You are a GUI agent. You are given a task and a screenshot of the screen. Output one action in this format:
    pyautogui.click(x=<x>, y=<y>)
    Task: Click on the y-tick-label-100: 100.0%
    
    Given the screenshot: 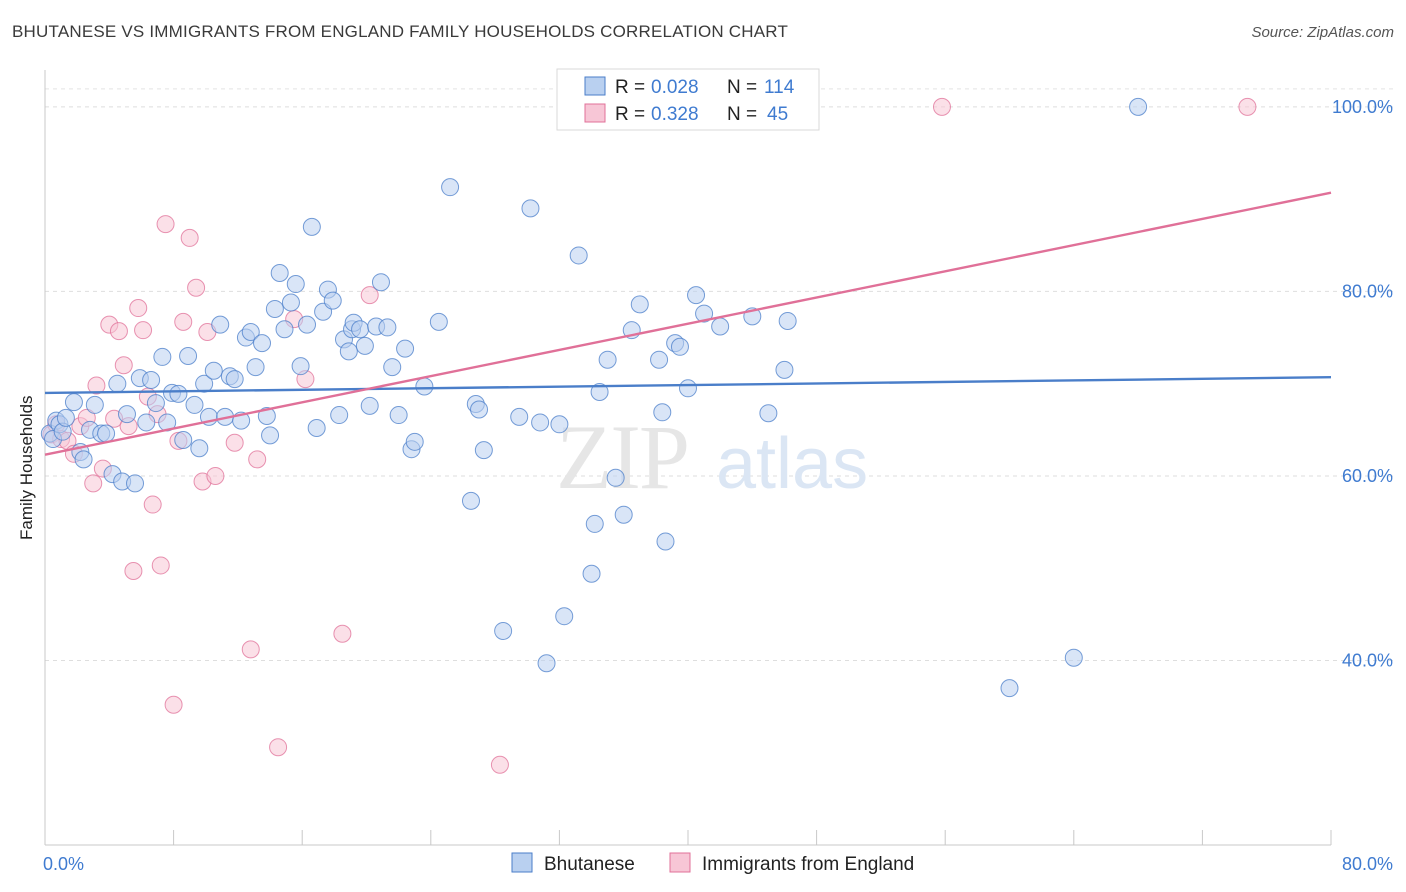 What is the action you would take?
    pyautogui.click(x=1362, y=107)
    